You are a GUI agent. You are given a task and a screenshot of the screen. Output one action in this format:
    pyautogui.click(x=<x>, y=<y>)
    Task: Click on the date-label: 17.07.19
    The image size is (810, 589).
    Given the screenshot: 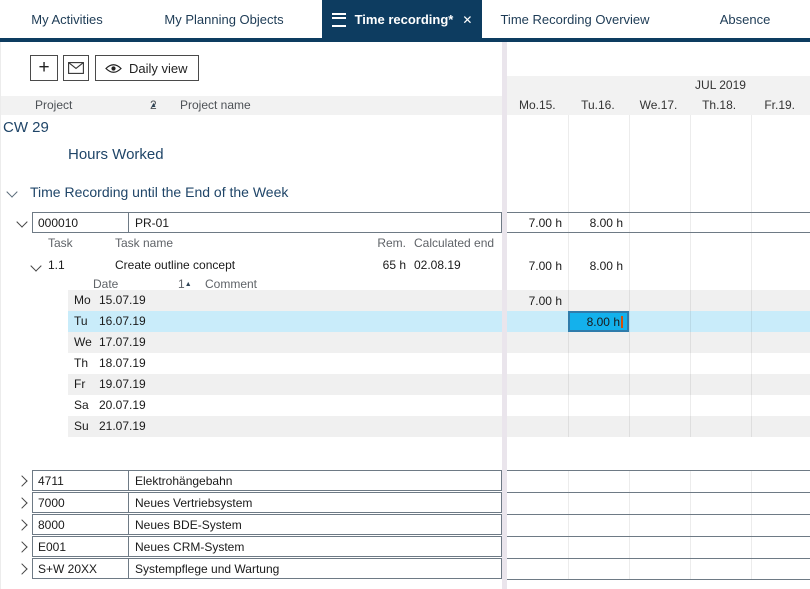 What is the action you would take?
    pyautogui.click(x=122, y=342)
    